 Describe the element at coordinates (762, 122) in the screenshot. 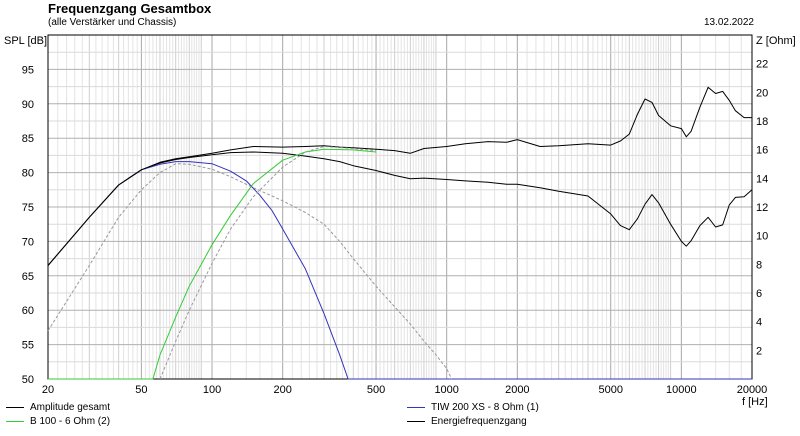

I see `y-tick-label-right: 18` at that location.